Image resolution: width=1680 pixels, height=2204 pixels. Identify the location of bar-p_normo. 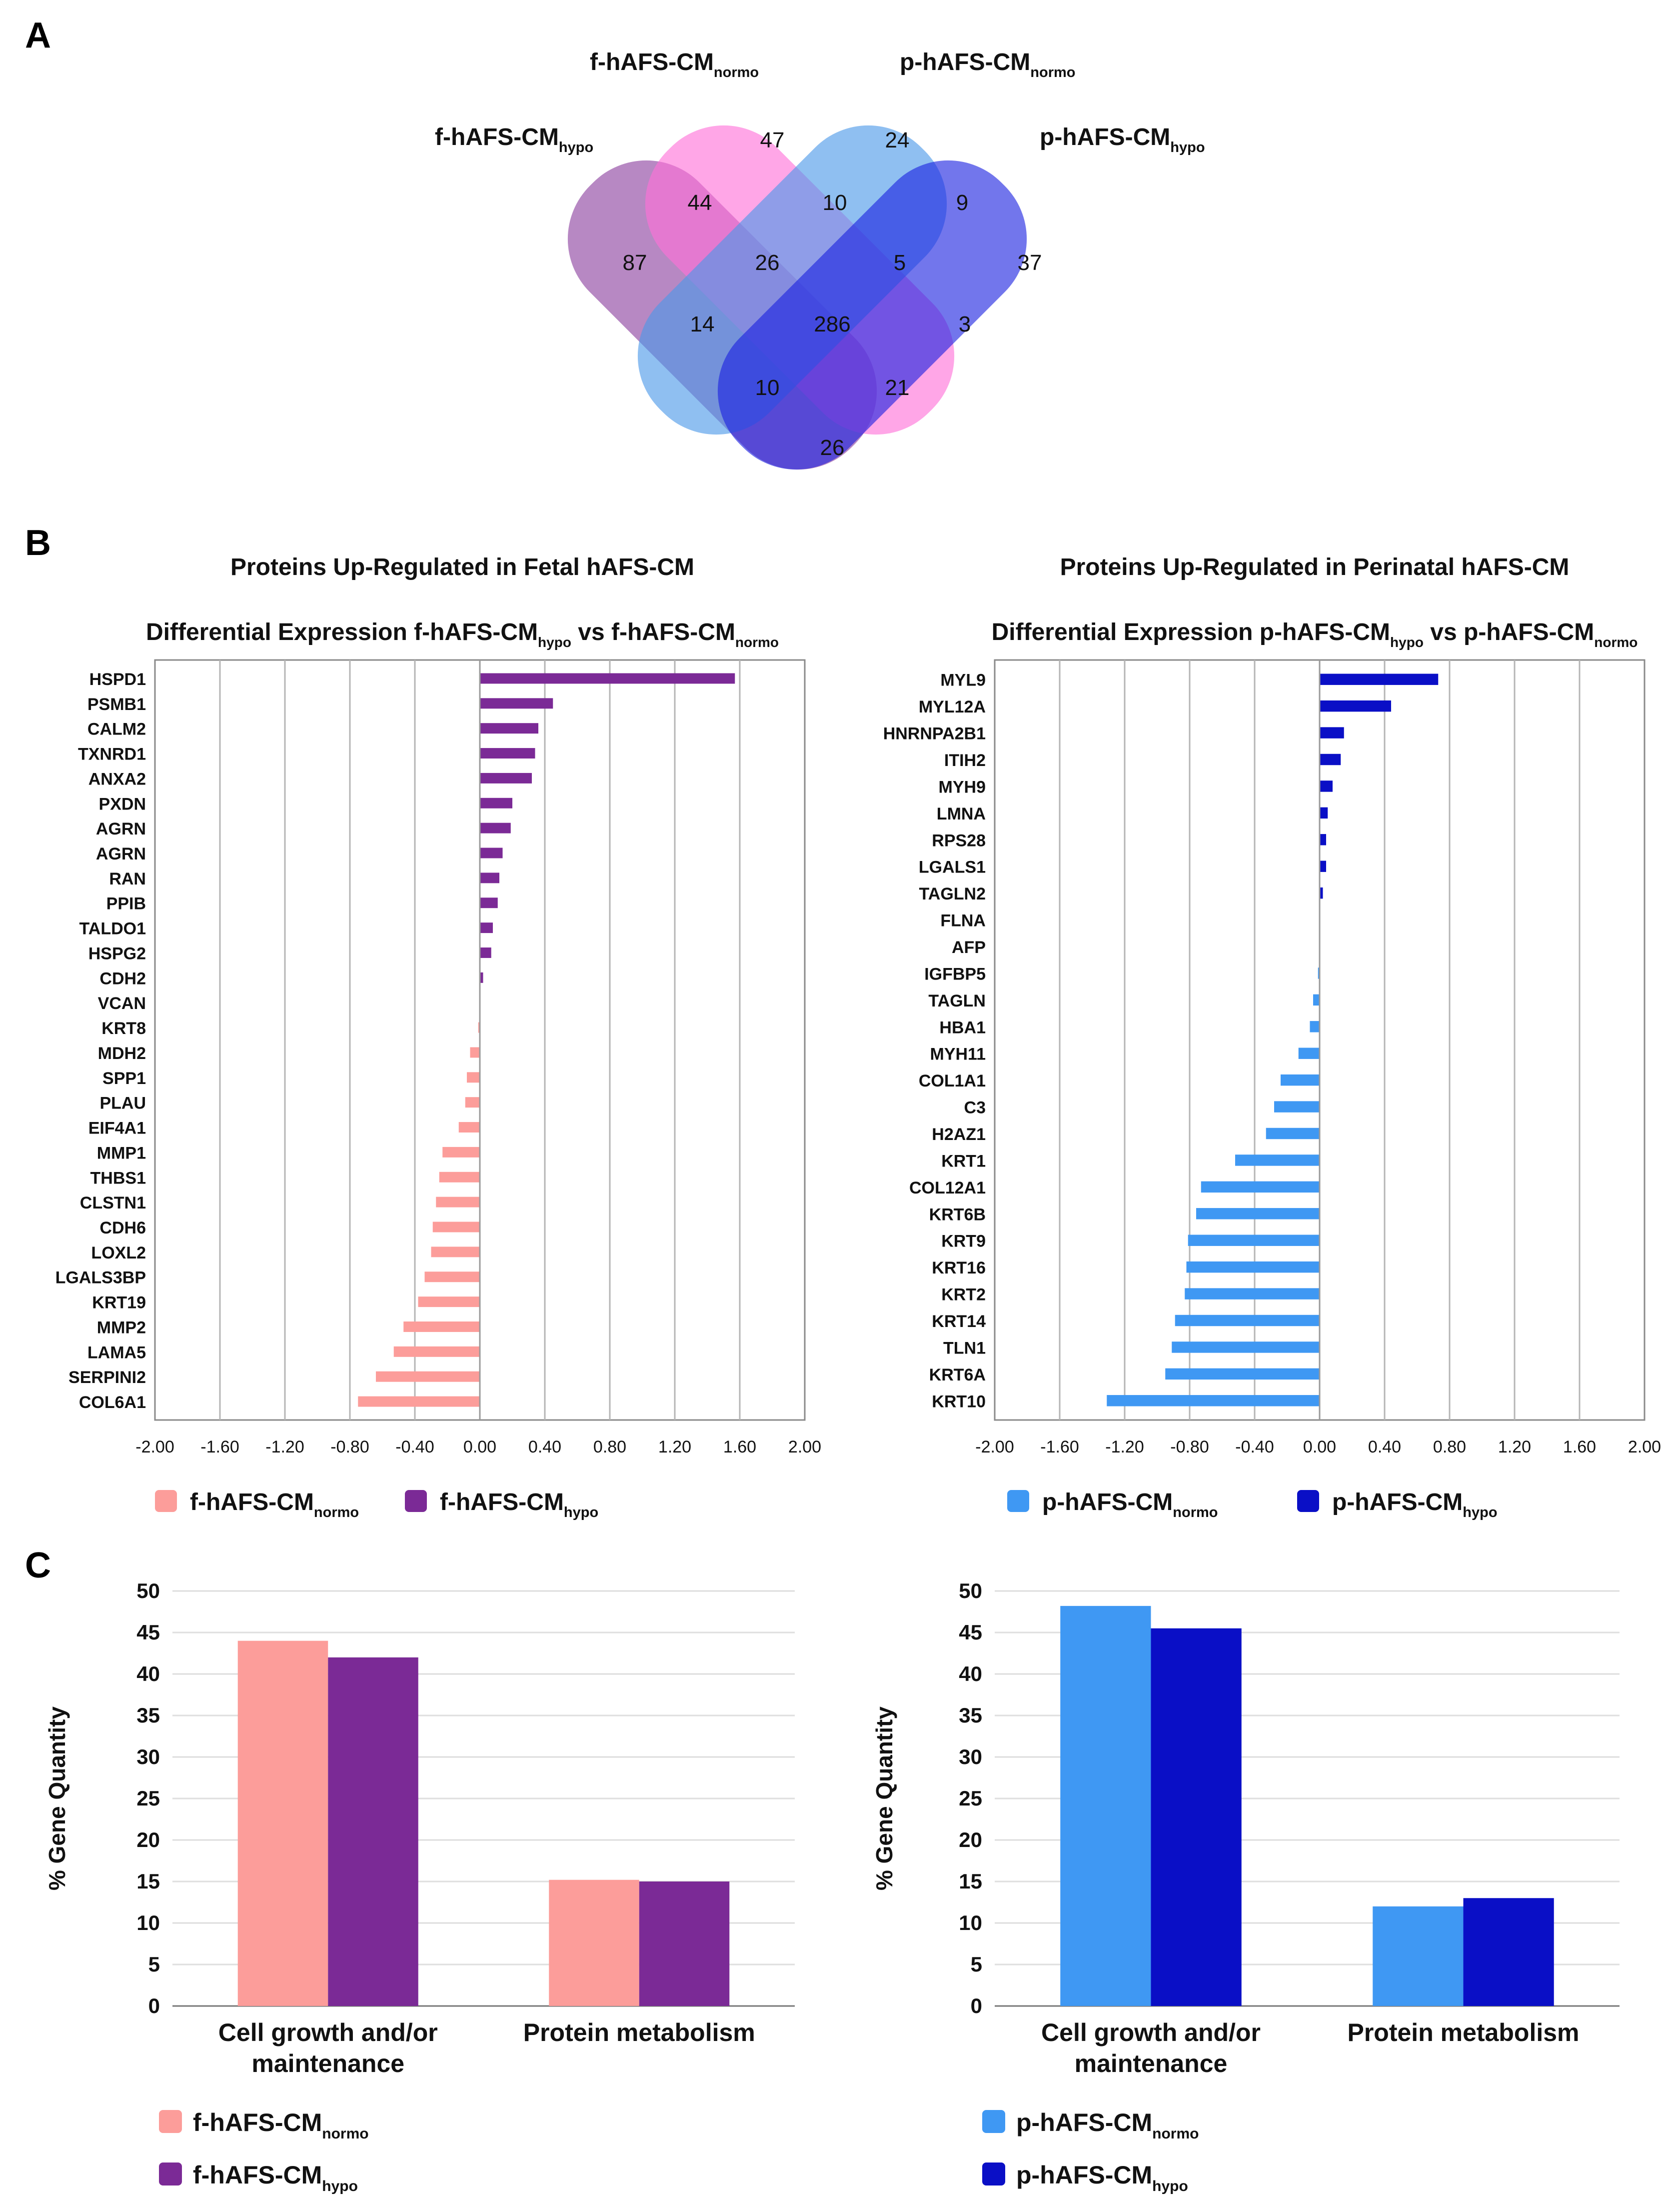
(1106, 1806).